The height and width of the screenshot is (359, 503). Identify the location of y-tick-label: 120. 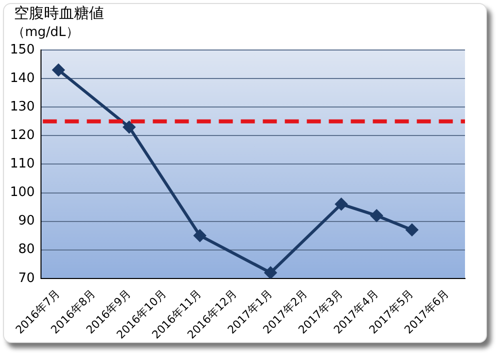
(22, 136).